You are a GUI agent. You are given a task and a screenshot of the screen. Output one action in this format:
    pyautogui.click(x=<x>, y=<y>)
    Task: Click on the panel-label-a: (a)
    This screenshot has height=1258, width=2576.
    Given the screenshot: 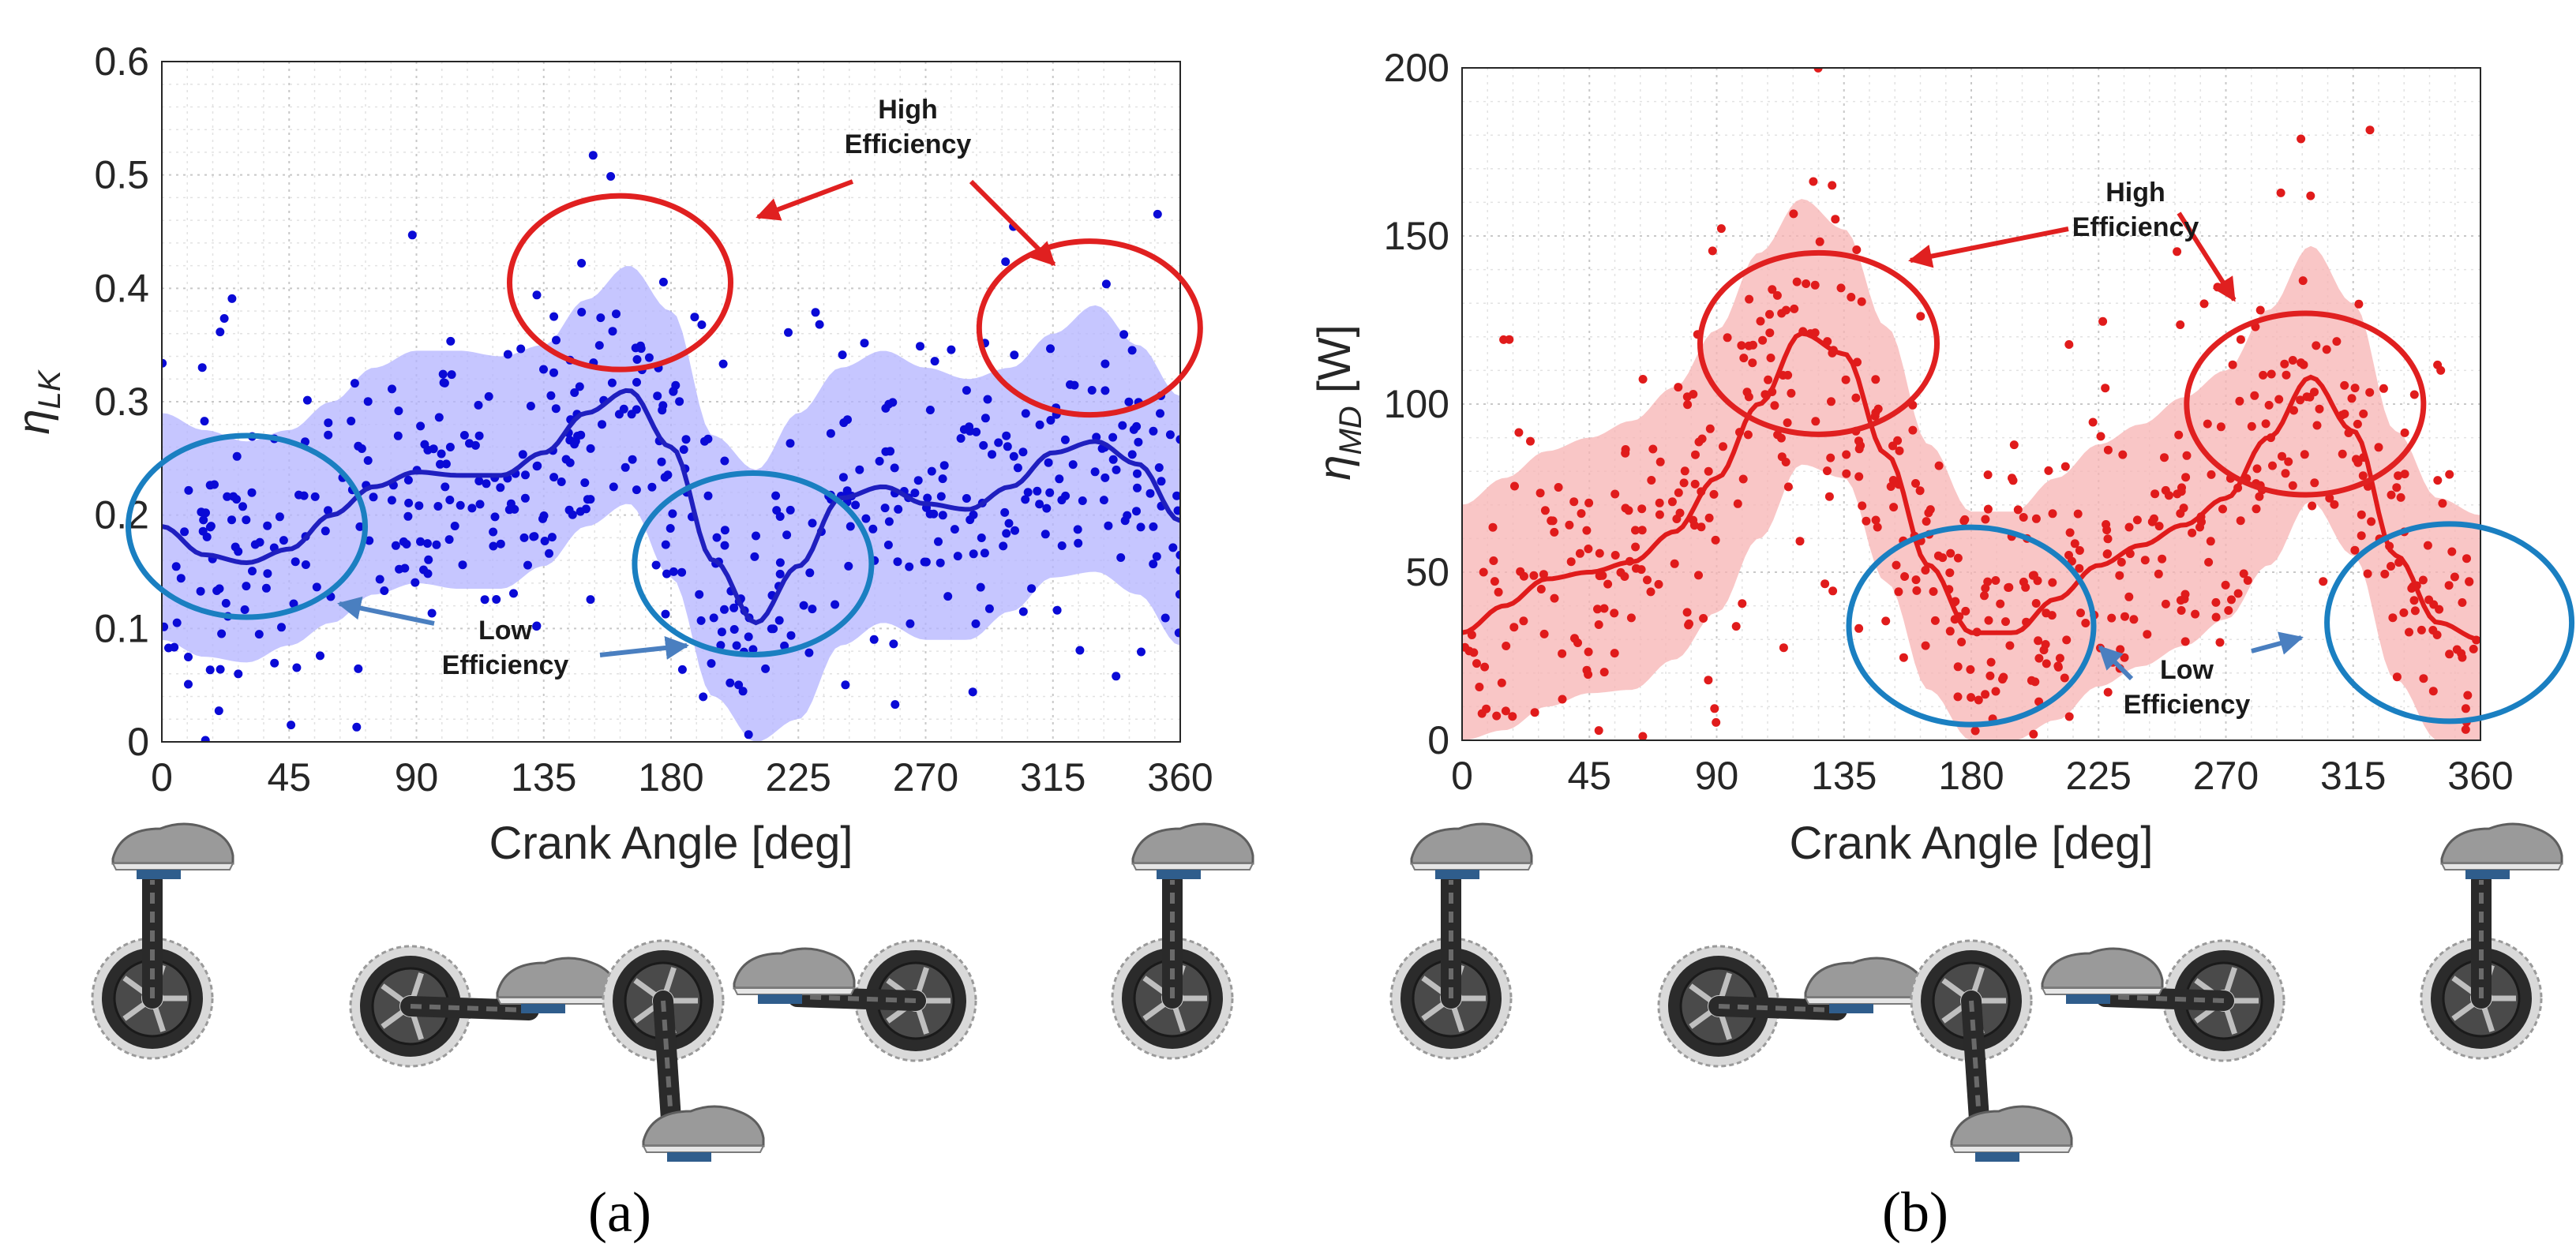 What is the action you would take?
    pyautogui.click(x=619, y=1212)
    